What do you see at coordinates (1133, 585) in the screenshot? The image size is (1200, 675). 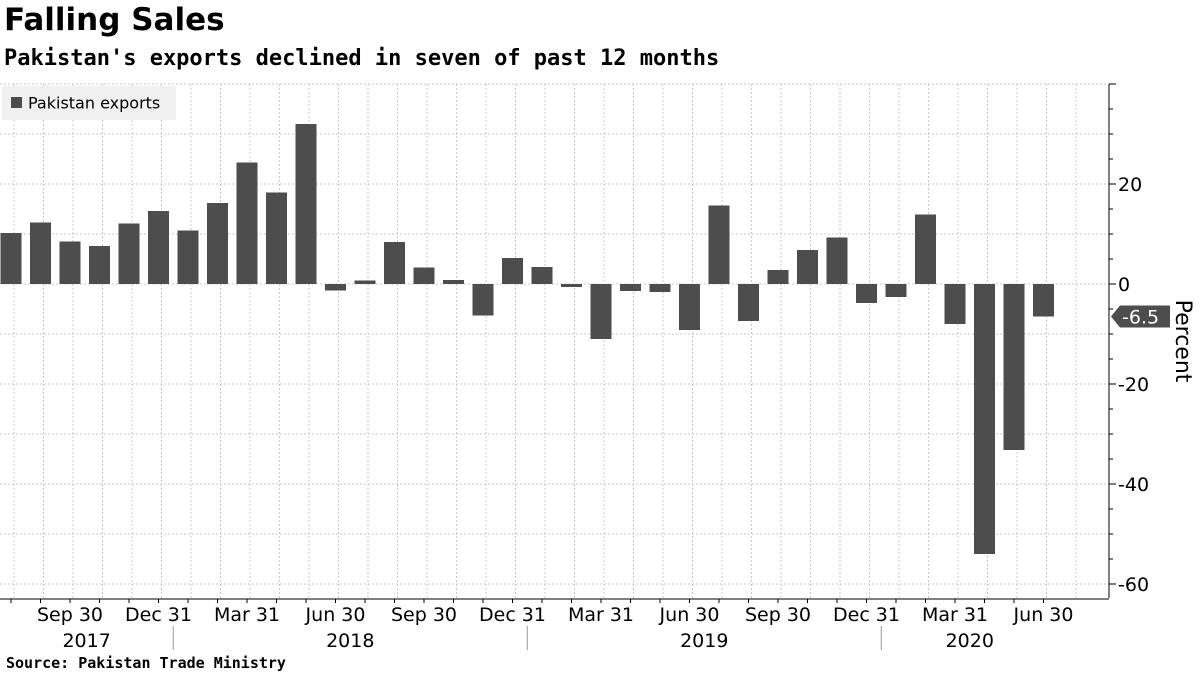 I see `y-tick-label: -60` at bounding box center [1133, 585].